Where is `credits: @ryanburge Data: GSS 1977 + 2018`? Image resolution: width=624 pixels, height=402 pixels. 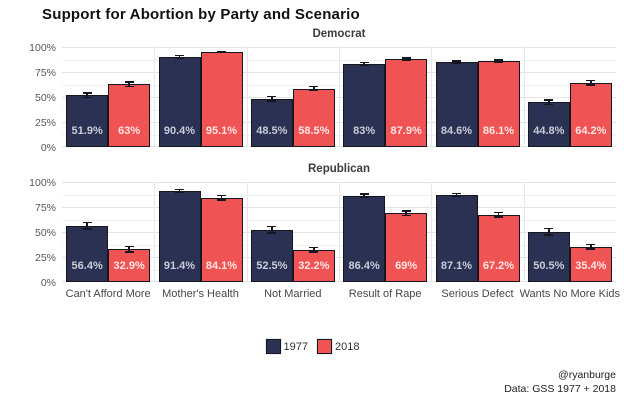
credits: @ryanburge Data: GSS 1977 + 2018 is located at coordinates (560, 382).